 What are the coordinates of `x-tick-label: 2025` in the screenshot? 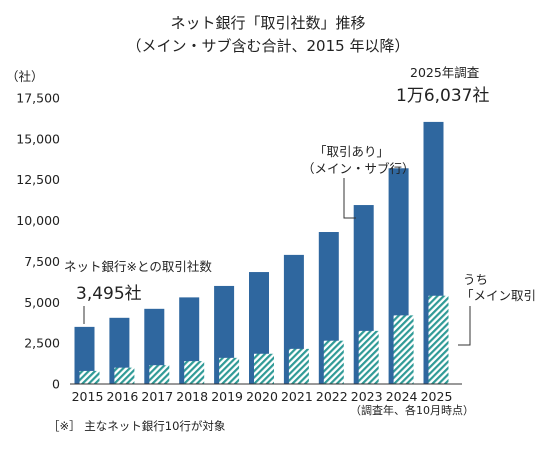 It's located at (437, 396).